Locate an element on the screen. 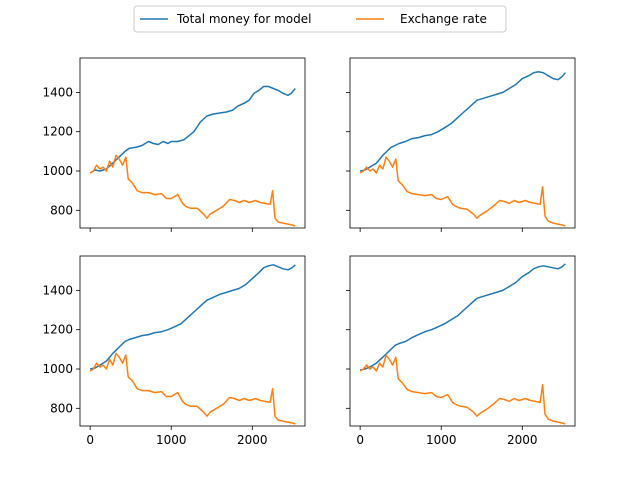  legend: Total money for model Exchange rate is located at coordinates (320, 19).